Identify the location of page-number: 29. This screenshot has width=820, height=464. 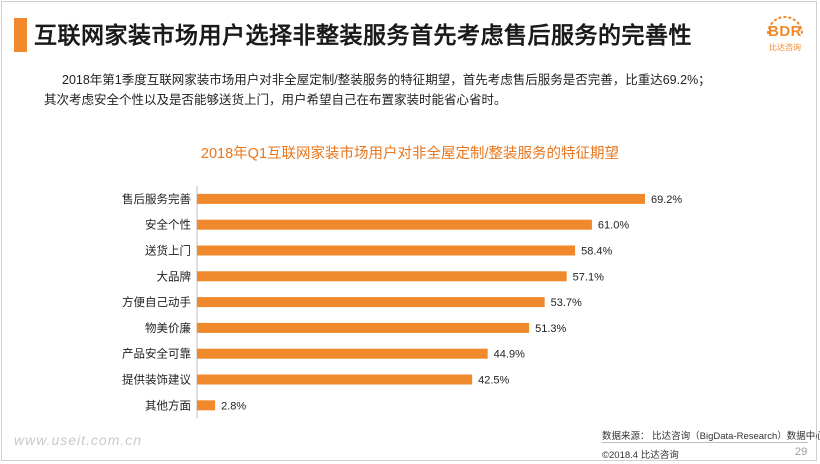
(801, 452).